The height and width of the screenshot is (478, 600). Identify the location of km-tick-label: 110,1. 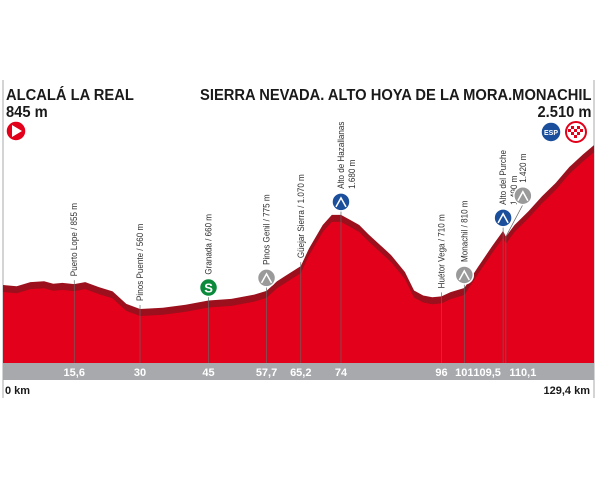
(522, 373).